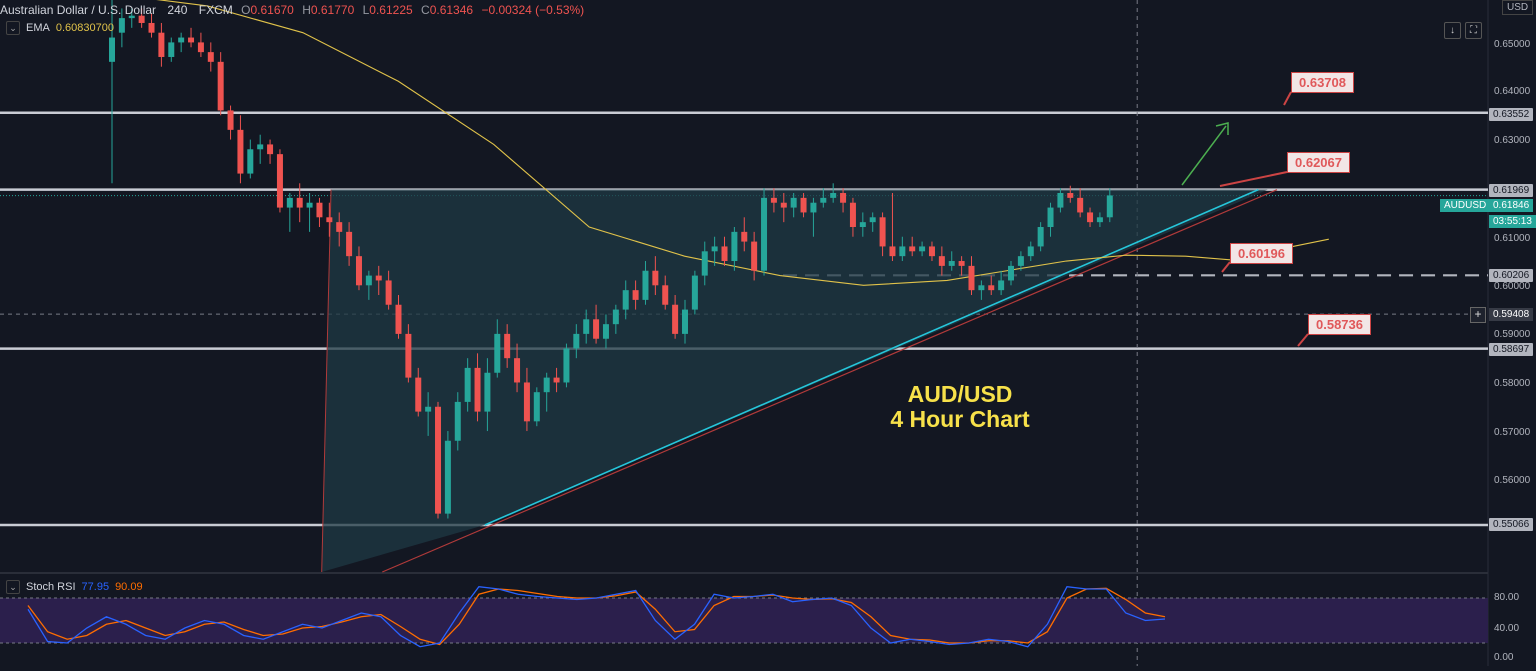 The height and width of the screenshot is (671, 1536). I want to click on price-tick: 0.60000, so click(1512, 286).